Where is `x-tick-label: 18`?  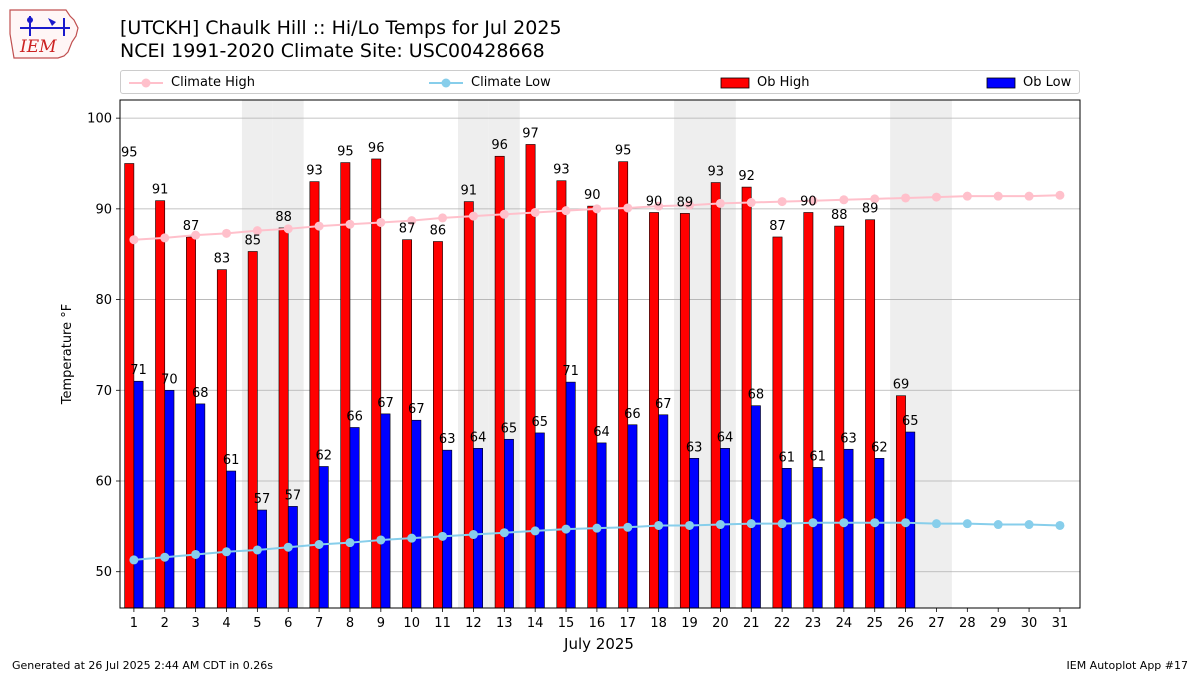
x-tick-label: 18 is located at coordinates (658, 623).